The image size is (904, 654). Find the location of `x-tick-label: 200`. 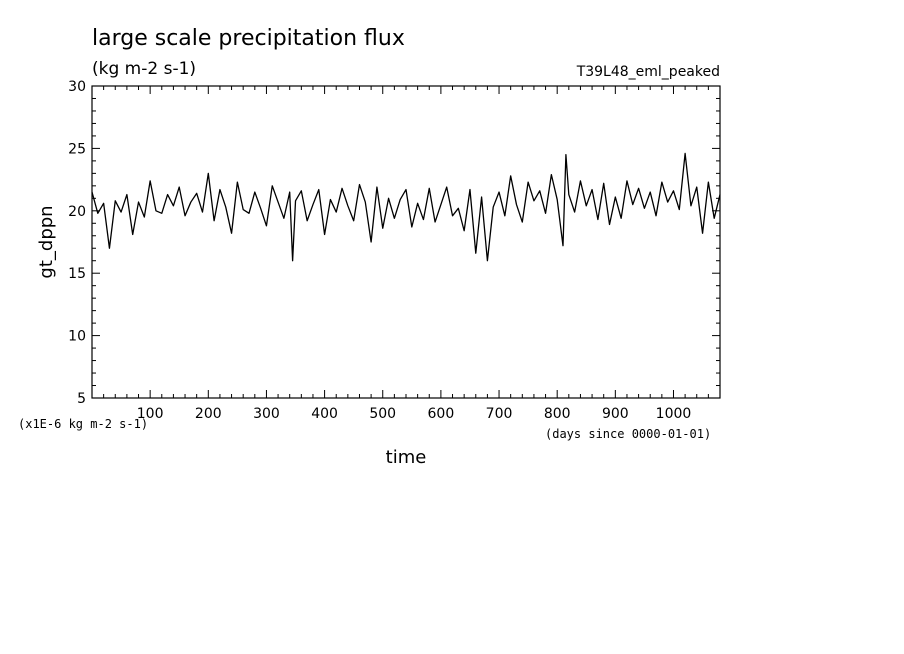

x-tick-label: 200 is located at coordinates (208, 414).